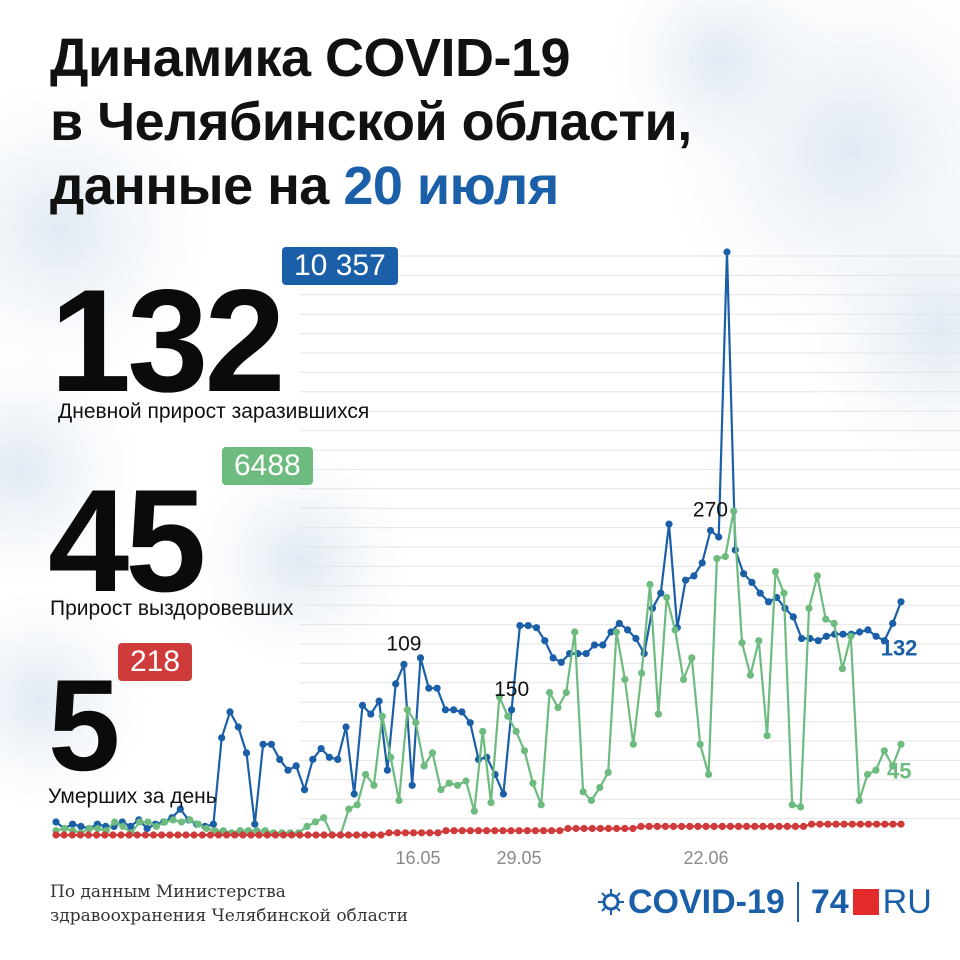 This screenshot has width=960, height=960. I want to click on deaths-daily-value: 5, so click(84, 725).